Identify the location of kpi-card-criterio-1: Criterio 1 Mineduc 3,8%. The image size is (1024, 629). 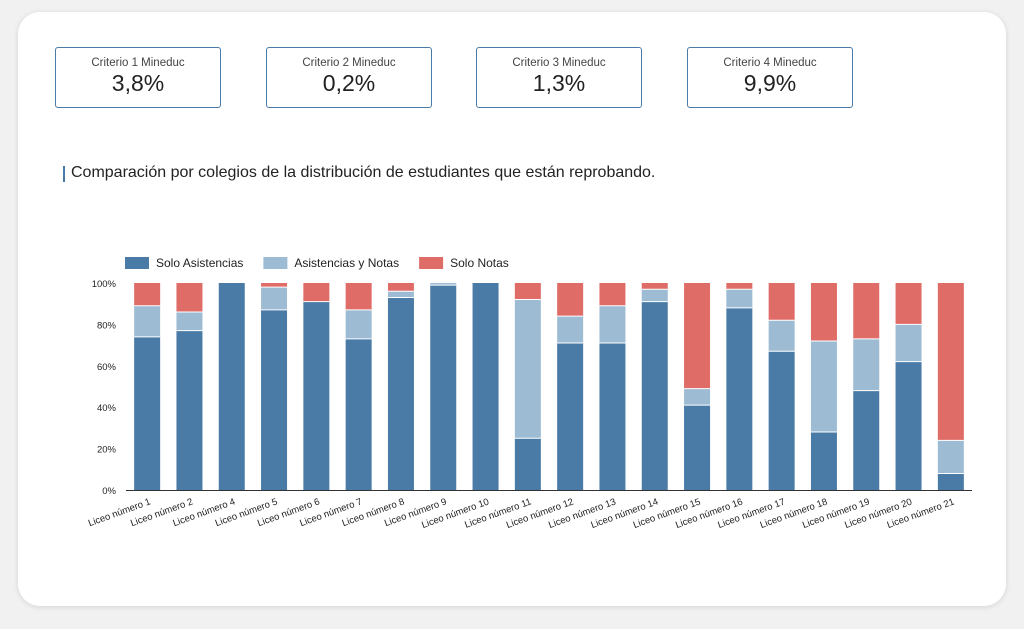
(138, 77).